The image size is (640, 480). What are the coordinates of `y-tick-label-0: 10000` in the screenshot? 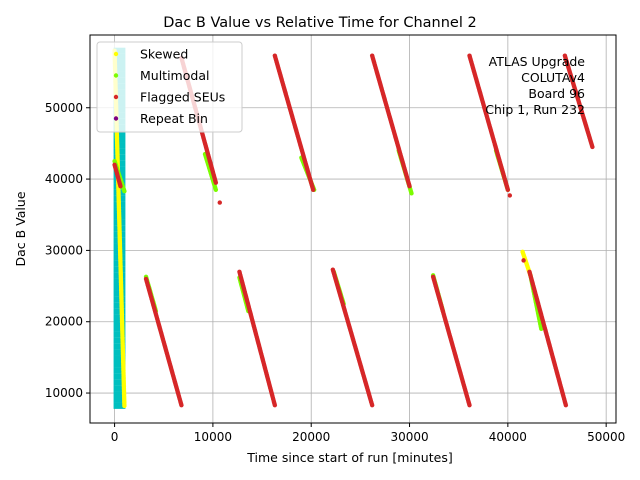 It's located at (64, 393).